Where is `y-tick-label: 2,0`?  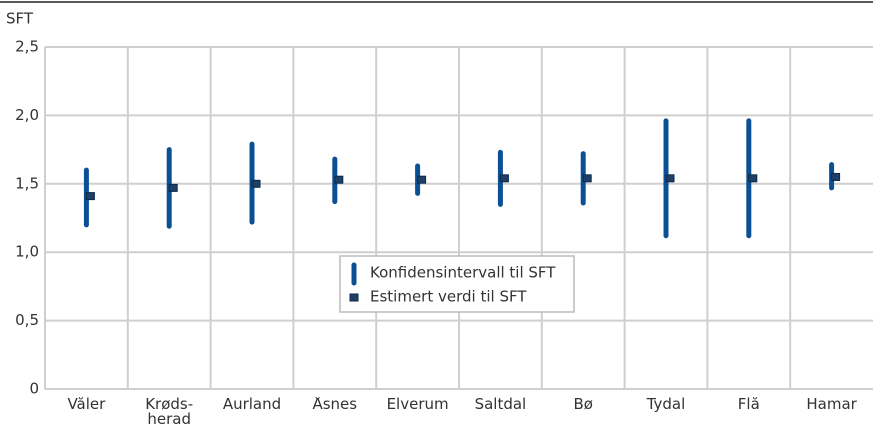
y-tick-label: 2,0 is located at coordinates (27, 115).